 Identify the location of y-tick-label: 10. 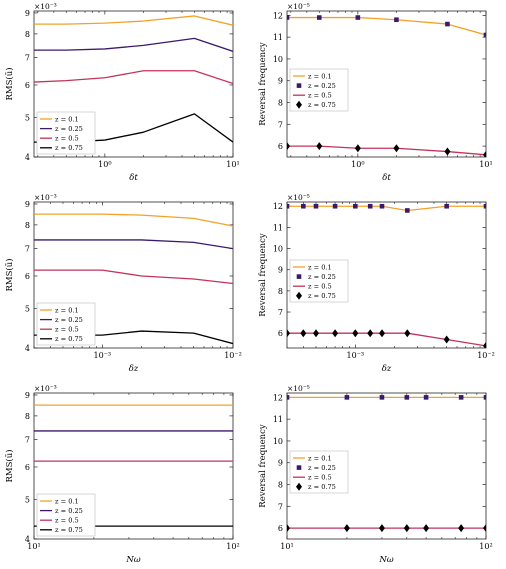
(278, 249).